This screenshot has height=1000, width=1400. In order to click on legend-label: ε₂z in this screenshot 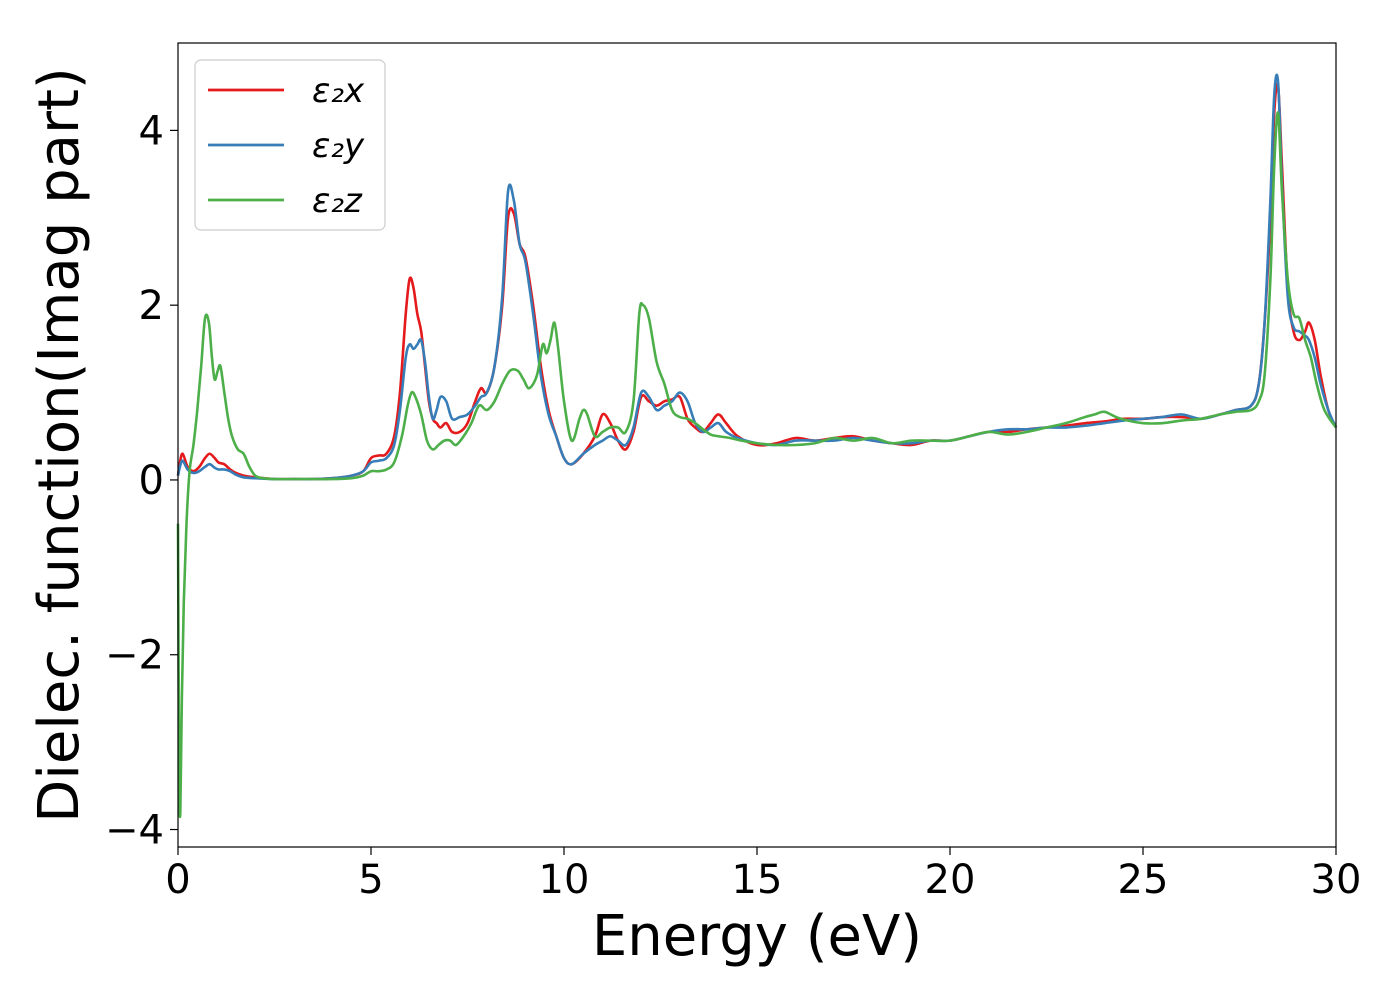, I will do `click(337, 201)`.